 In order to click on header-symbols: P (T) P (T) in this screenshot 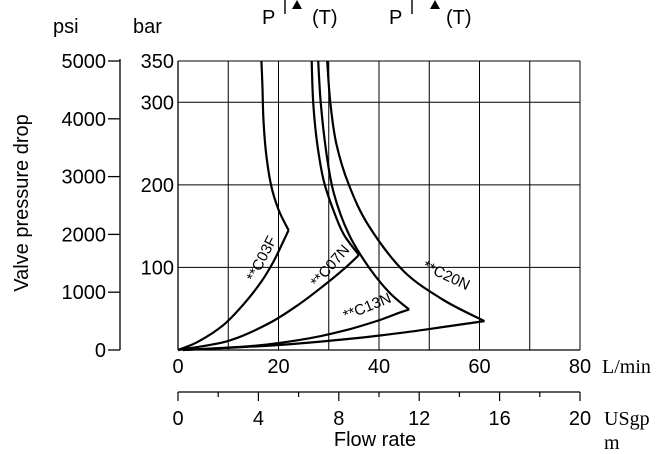, I will do `click(367, 14)`.